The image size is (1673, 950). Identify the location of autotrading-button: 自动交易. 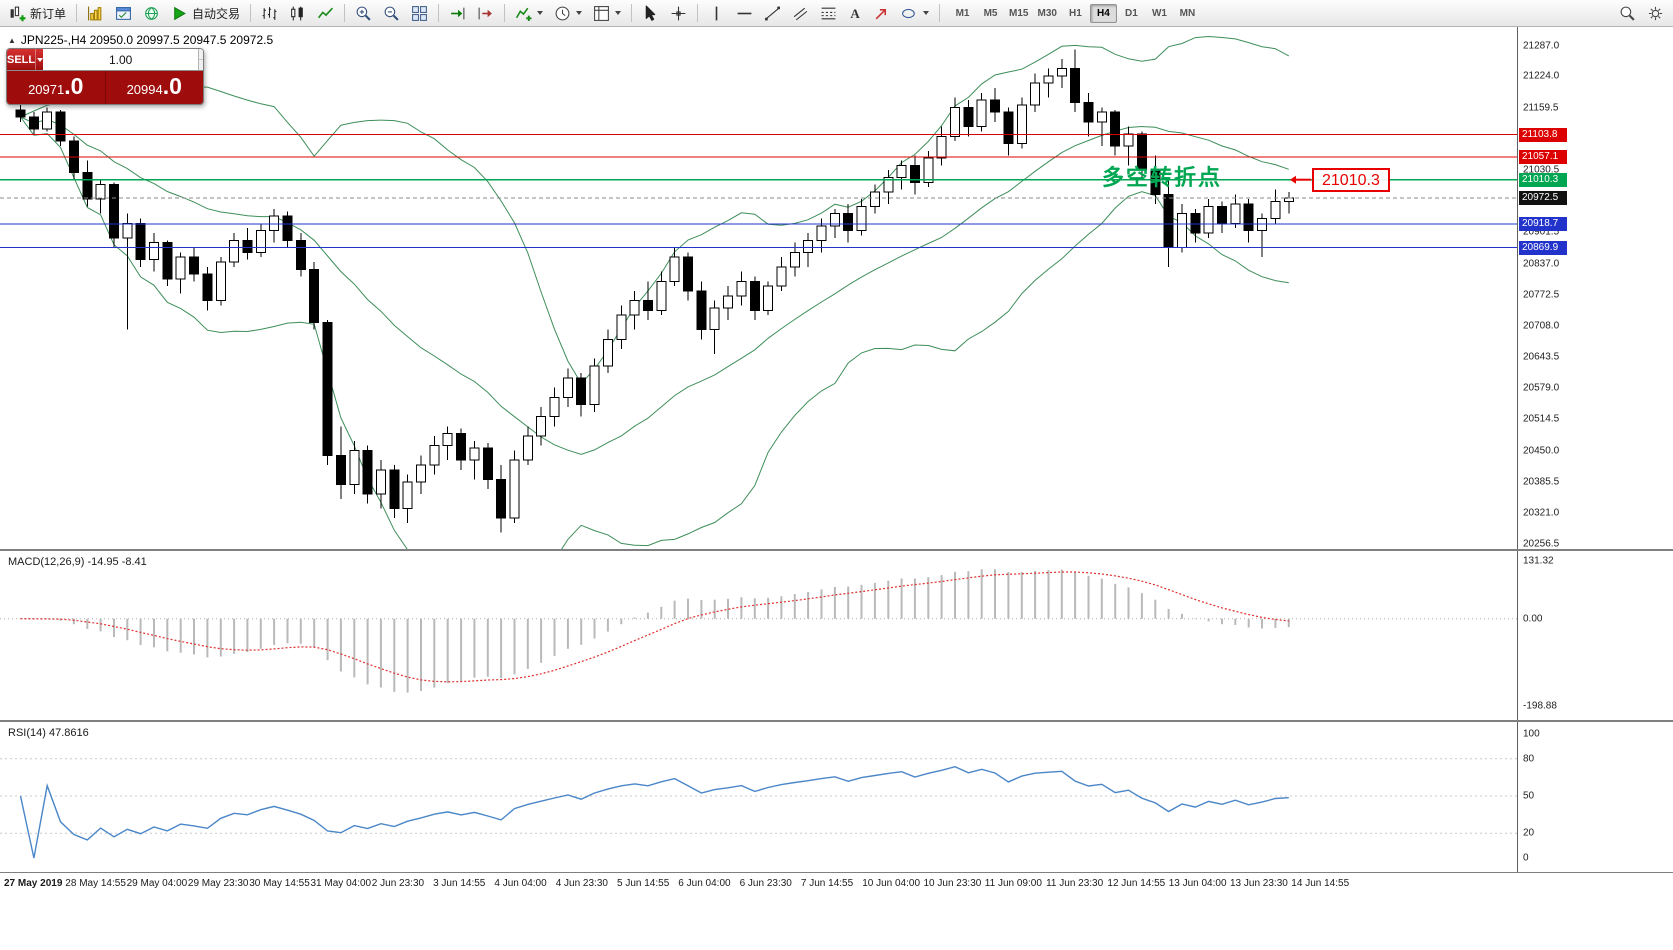
(205, 13).